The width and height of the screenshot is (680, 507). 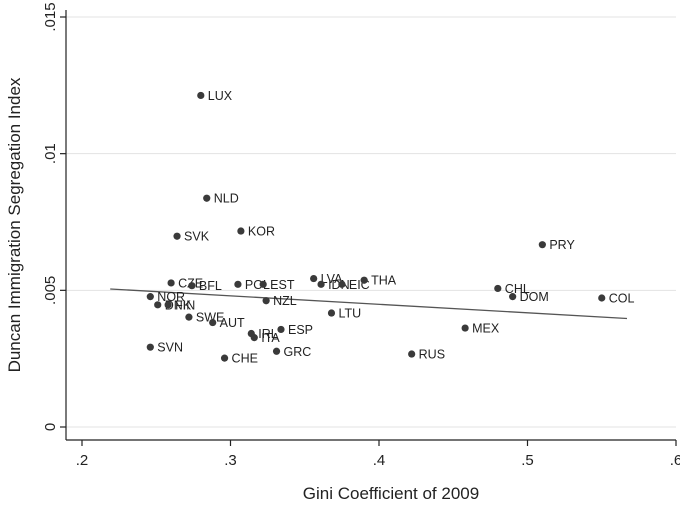 What do you see at coordinates (185, 305) in the screenshot?
I see `point-label: FIN` at bounding box center [185, 305].